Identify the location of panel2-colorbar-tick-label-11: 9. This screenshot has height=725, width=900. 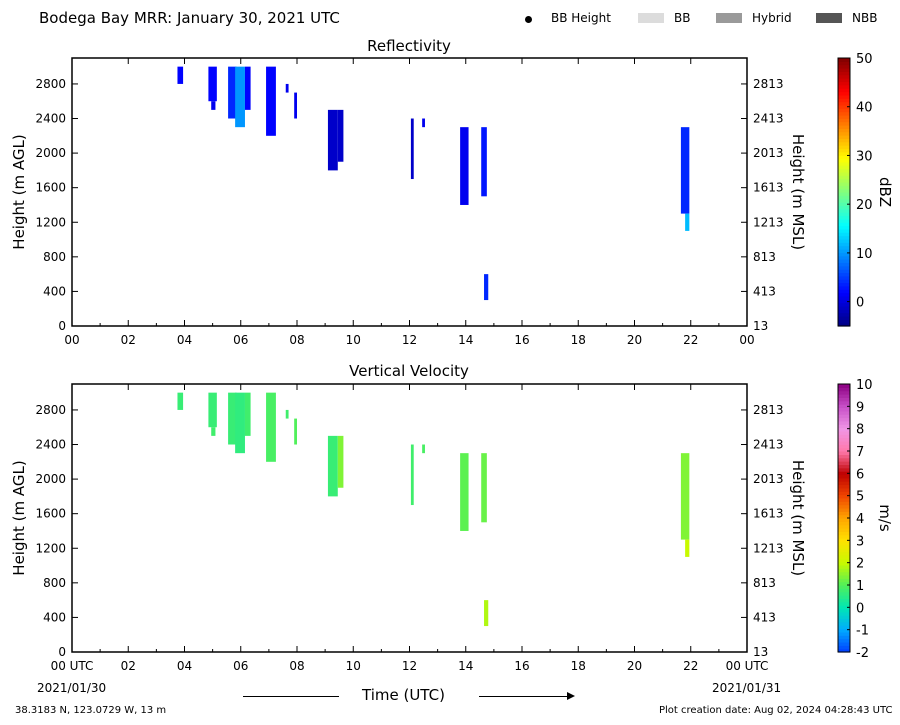
(860, 407).